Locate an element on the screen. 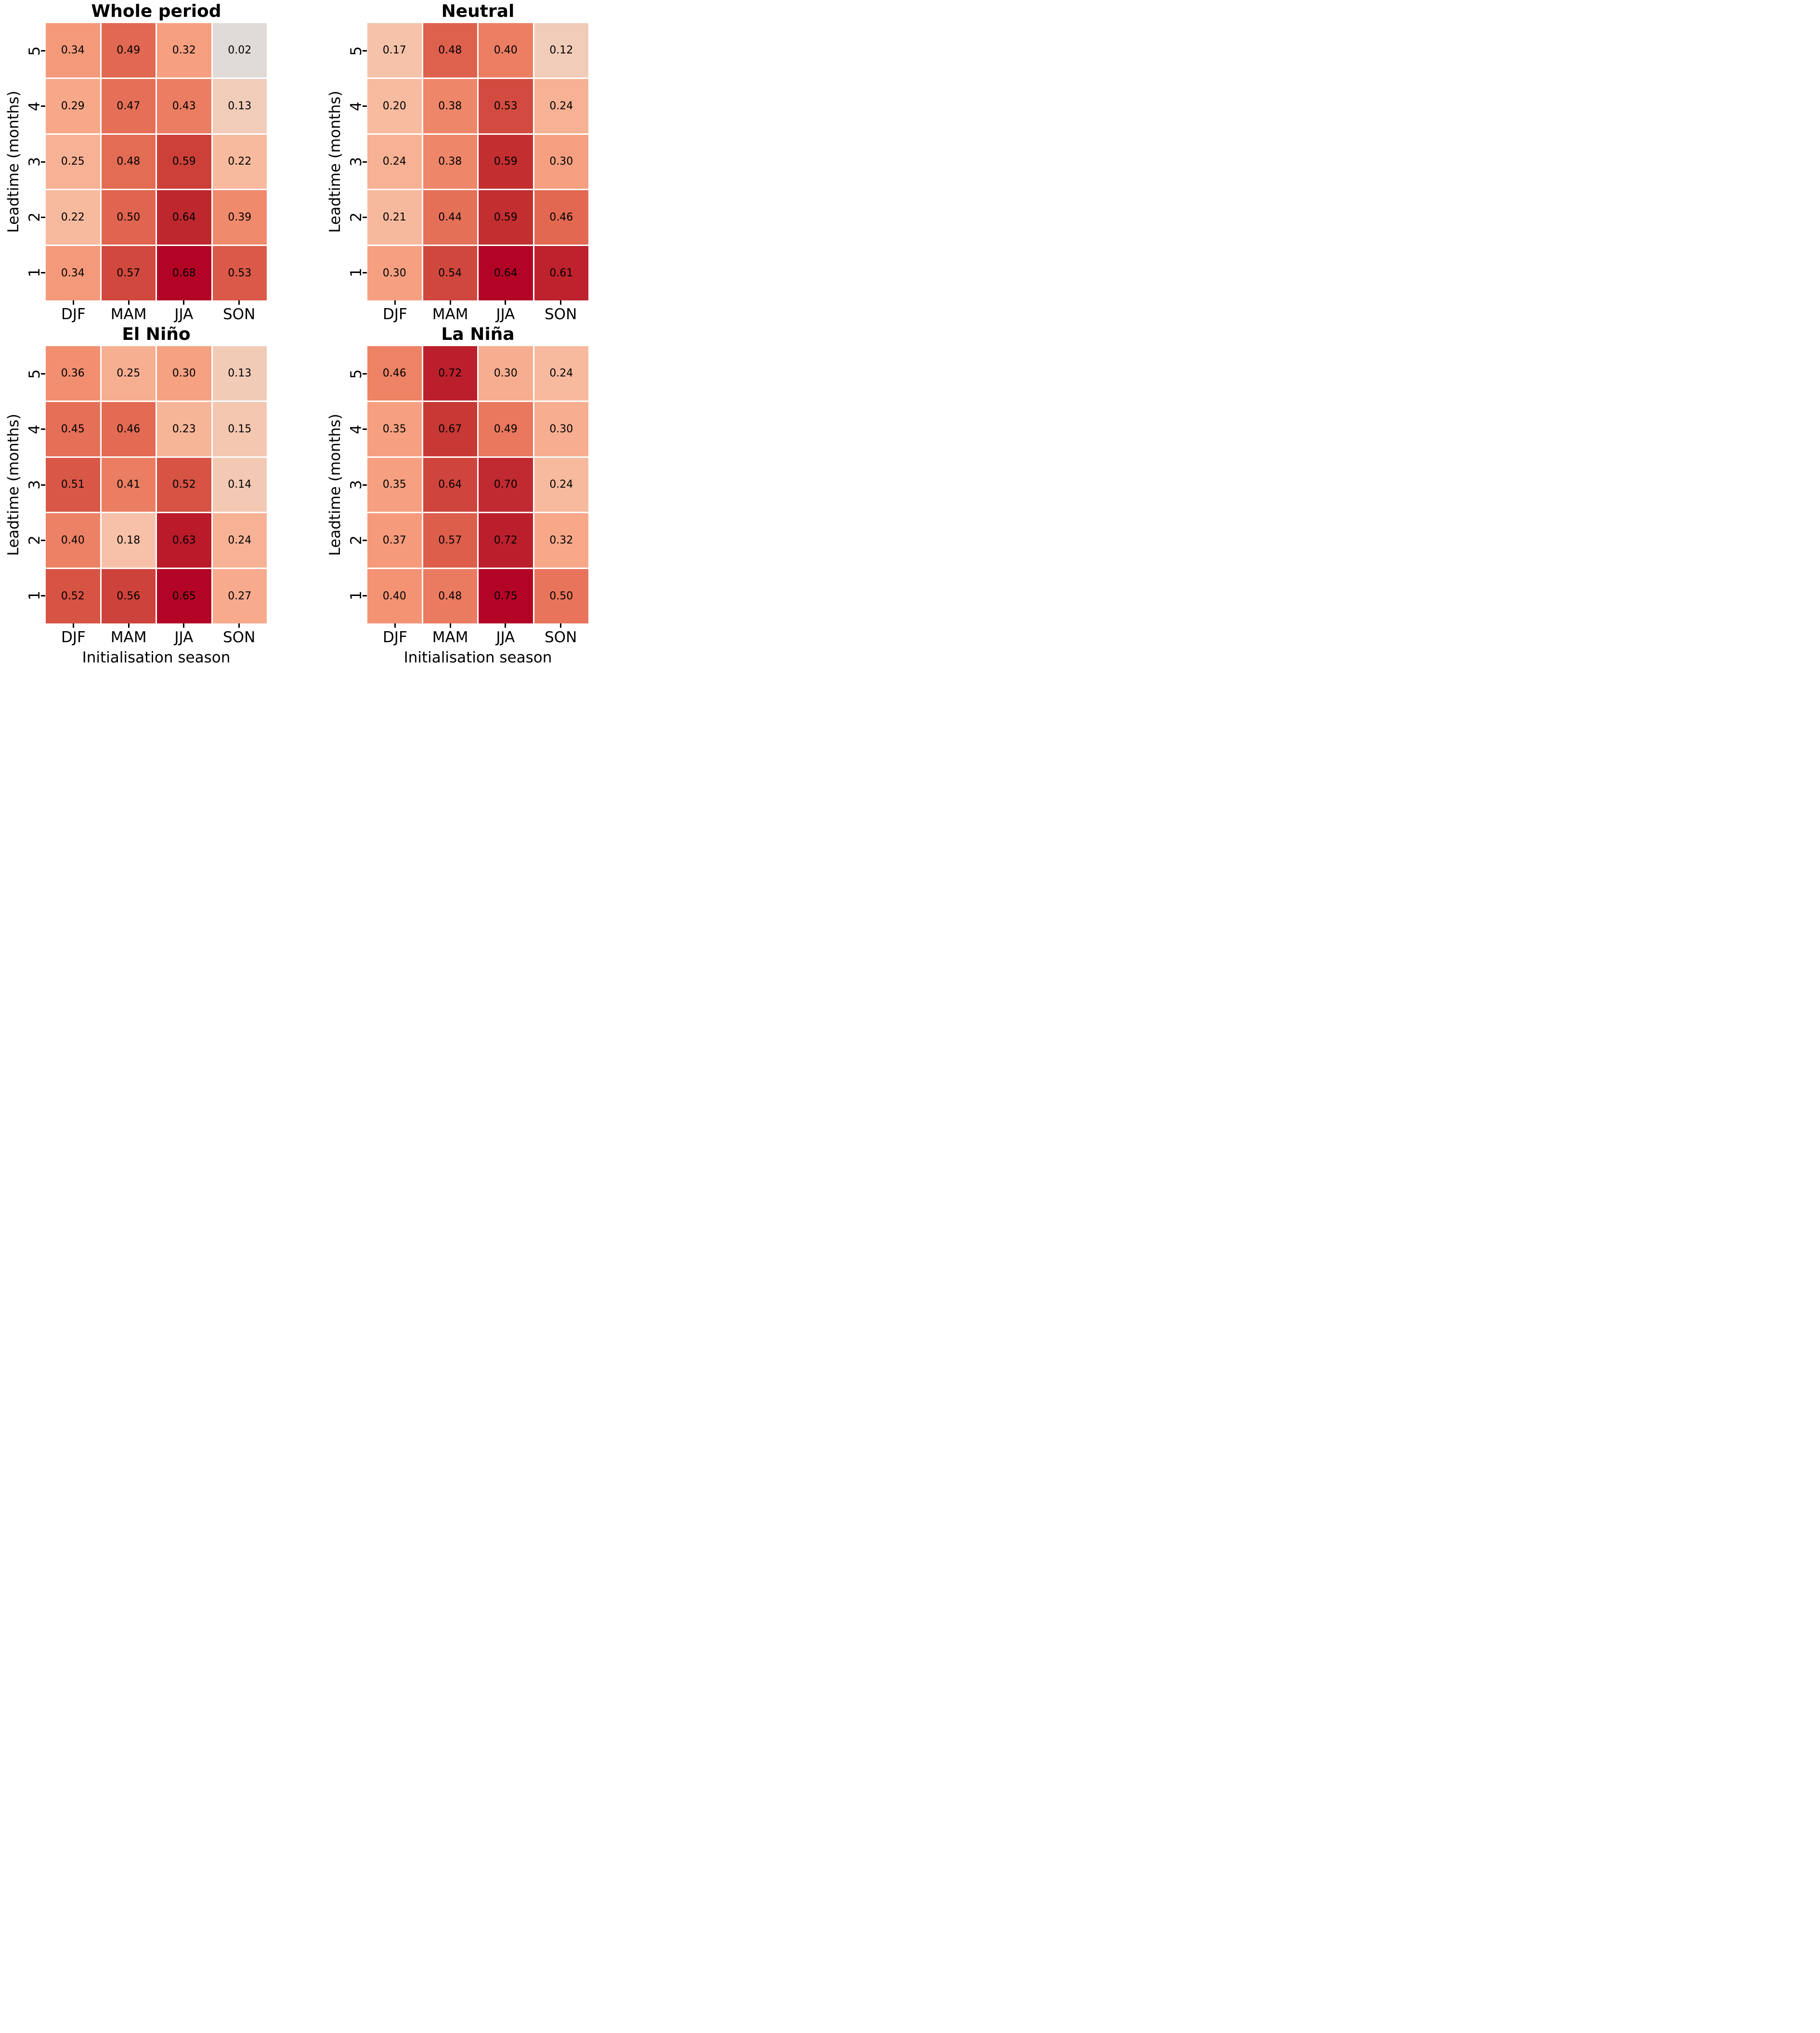  heatmap-cell-value: 0.12 is located at coordinates (561, 50).